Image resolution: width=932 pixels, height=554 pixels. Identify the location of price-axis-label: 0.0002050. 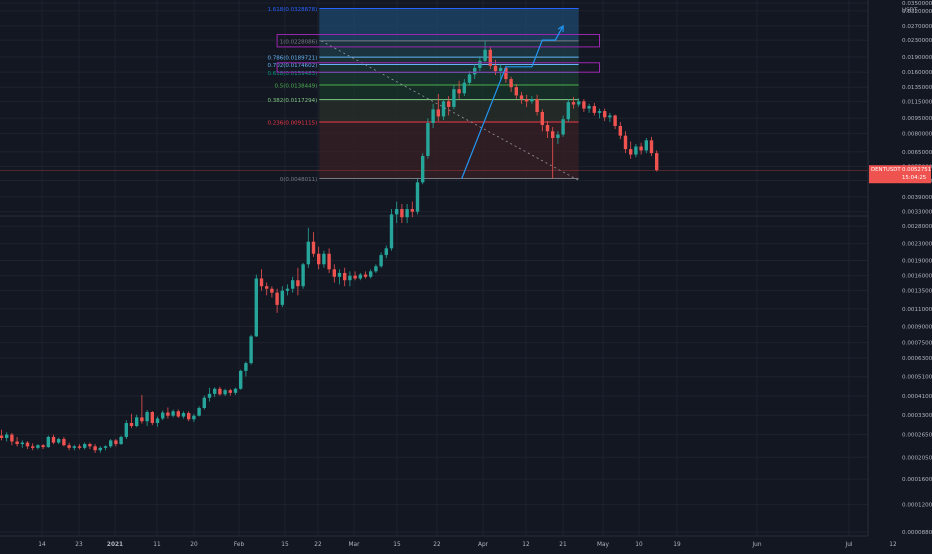
(917, 458).